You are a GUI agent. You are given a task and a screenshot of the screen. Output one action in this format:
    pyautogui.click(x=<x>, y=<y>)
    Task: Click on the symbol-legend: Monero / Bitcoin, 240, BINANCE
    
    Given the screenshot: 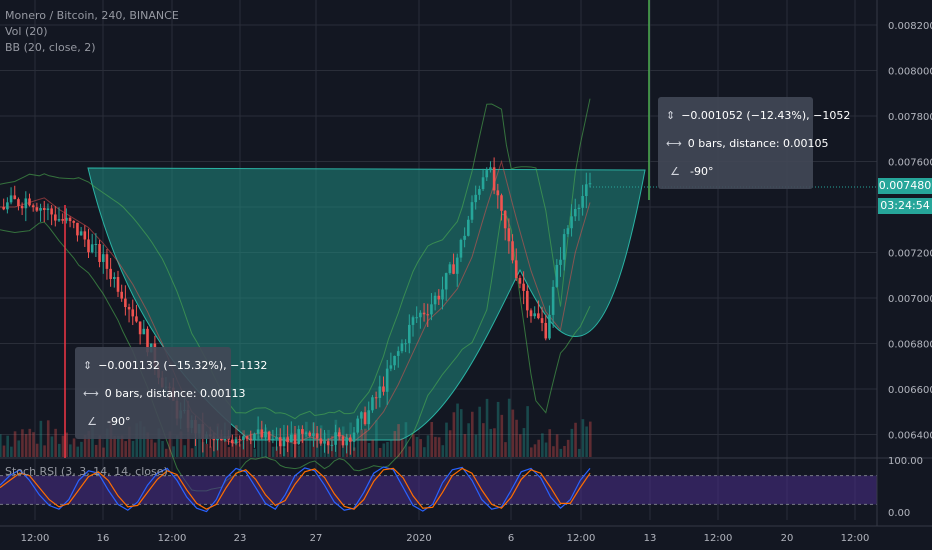 What is the action you would take?
    pyautogui.click(x=92, y=15)
    